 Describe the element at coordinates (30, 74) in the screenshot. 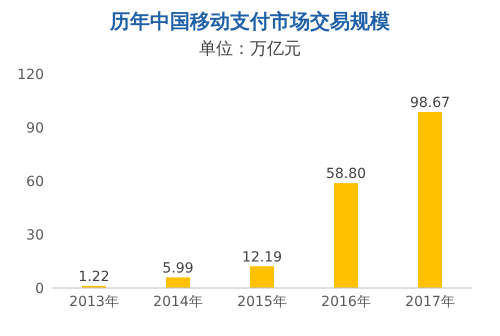

I see `y-tick-label: 120` at that location.